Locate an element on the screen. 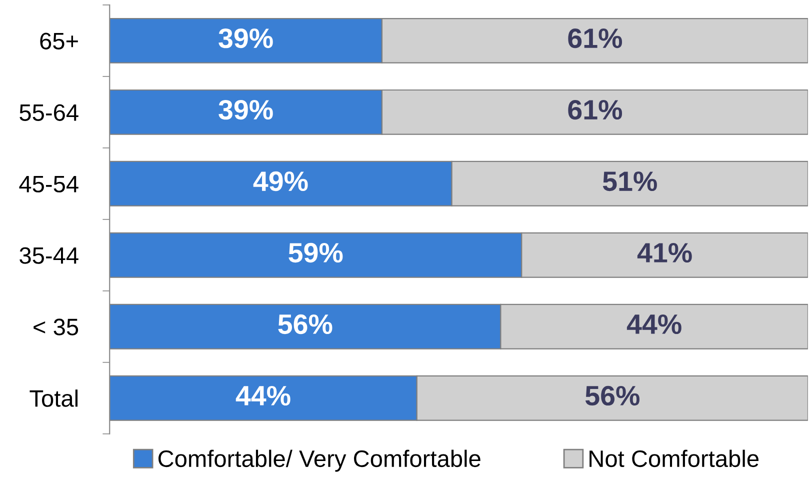 This screenshot has width=812, height=493. y-tick-label: < 35 is located at coordinates (56, 327).